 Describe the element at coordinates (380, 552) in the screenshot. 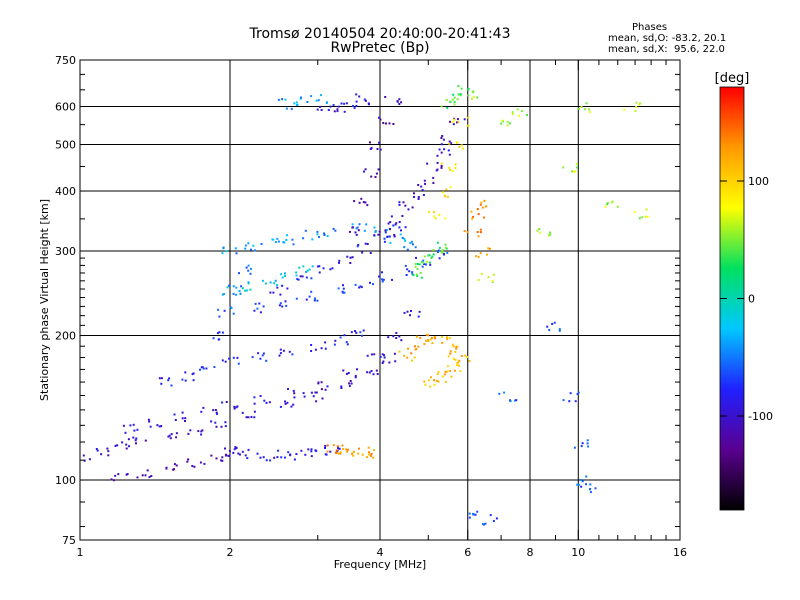

I see `x-tick-label: 4` at that location.